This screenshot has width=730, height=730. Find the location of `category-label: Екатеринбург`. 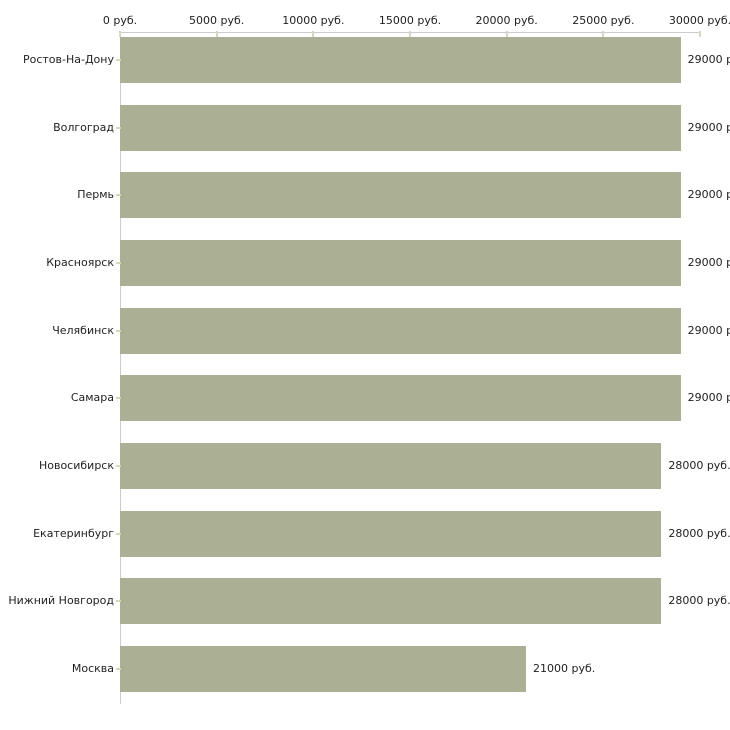

category-label: Екатеринбург is located at coordinates (73, 533).